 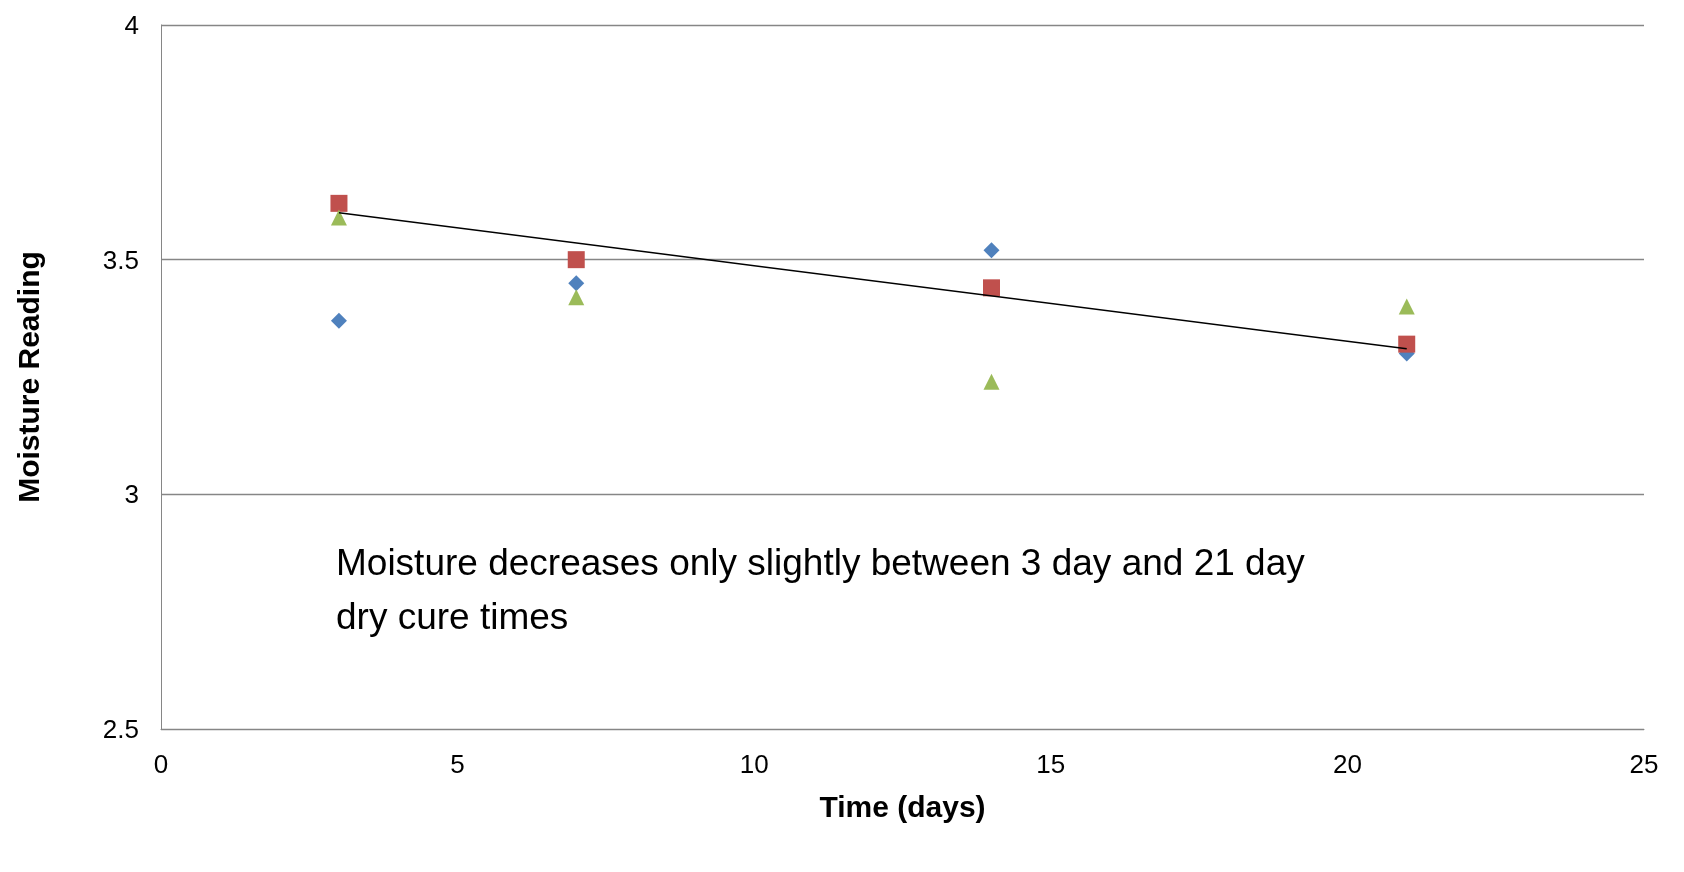 What do you see at coordinates (457, 764) in the screenshot?
I see `x-tick-label: 5` at bounding box center [457, 764].